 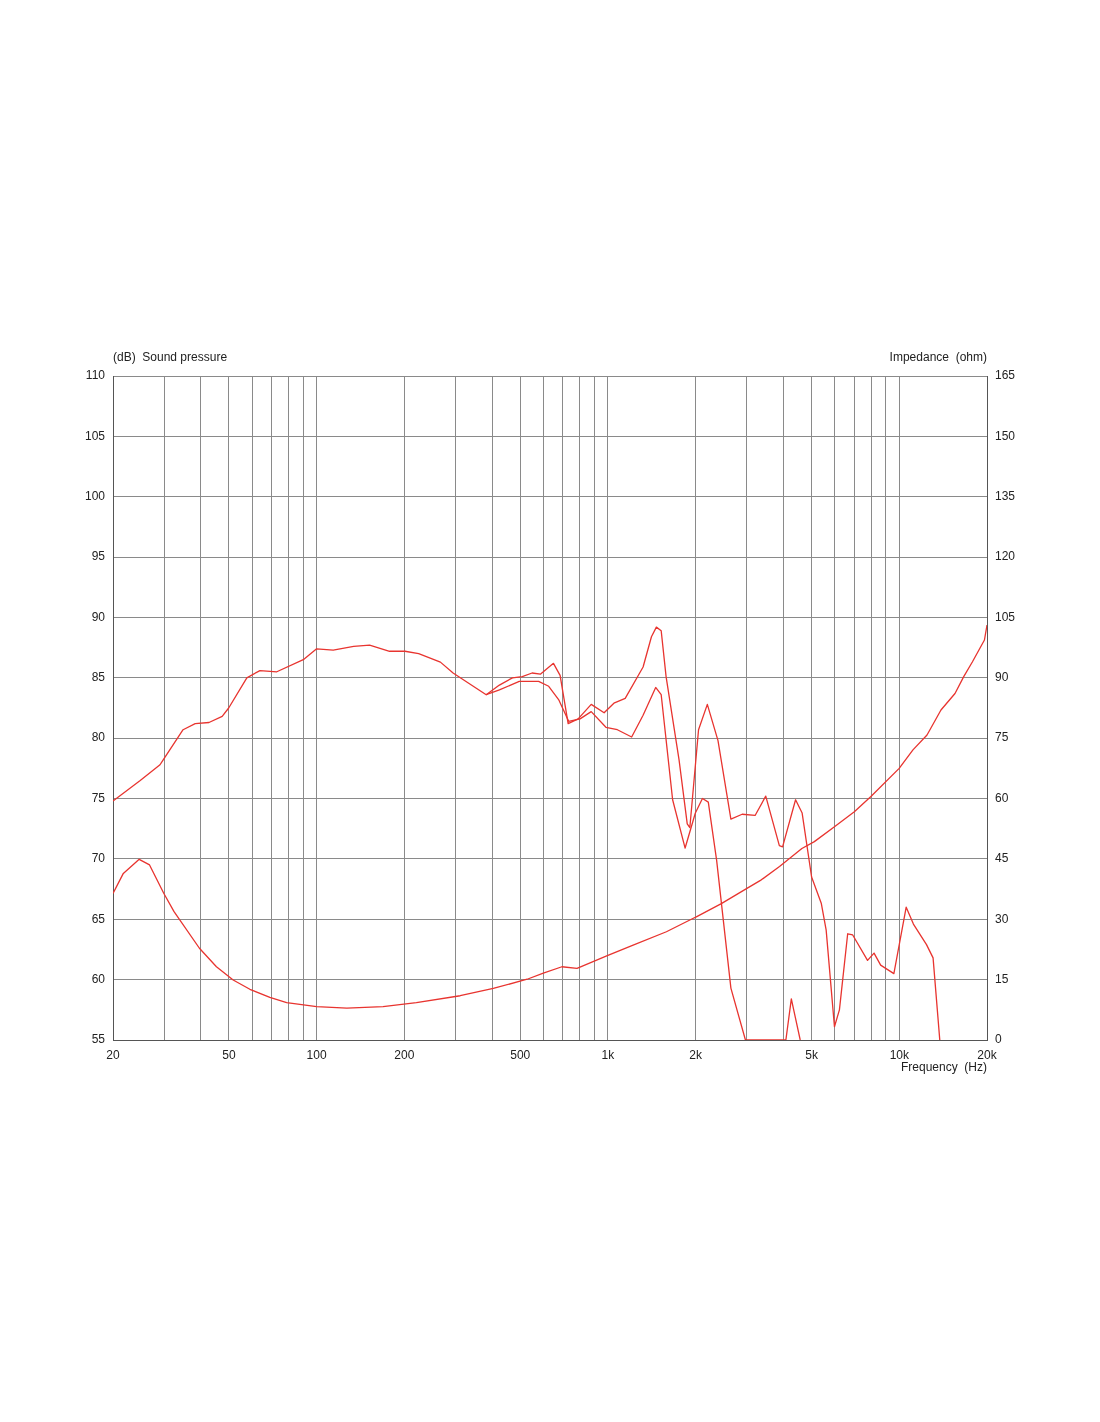 What do you see at coordinates (812, 1054) in the screenshot?
I see `x-tick-label: 5k` at bounding box center [812, 1054].